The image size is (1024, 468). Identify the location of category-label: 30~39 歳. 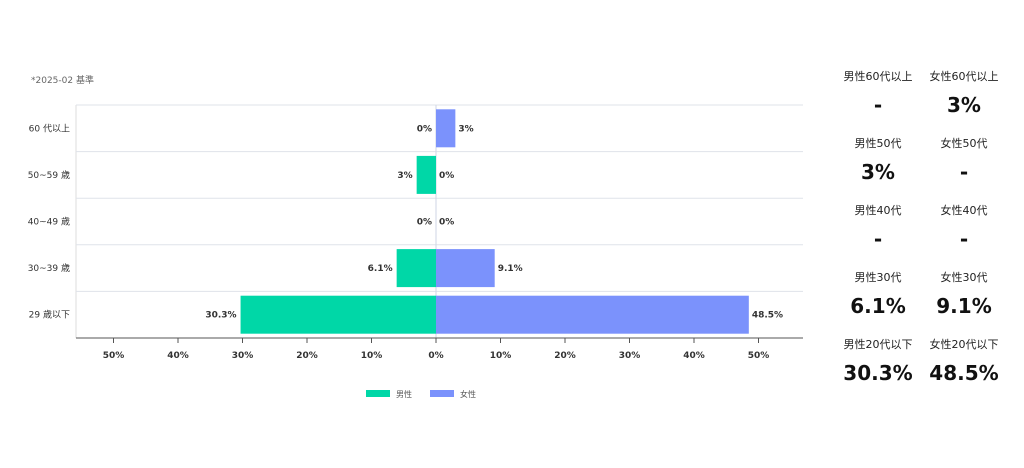
(49, 268).